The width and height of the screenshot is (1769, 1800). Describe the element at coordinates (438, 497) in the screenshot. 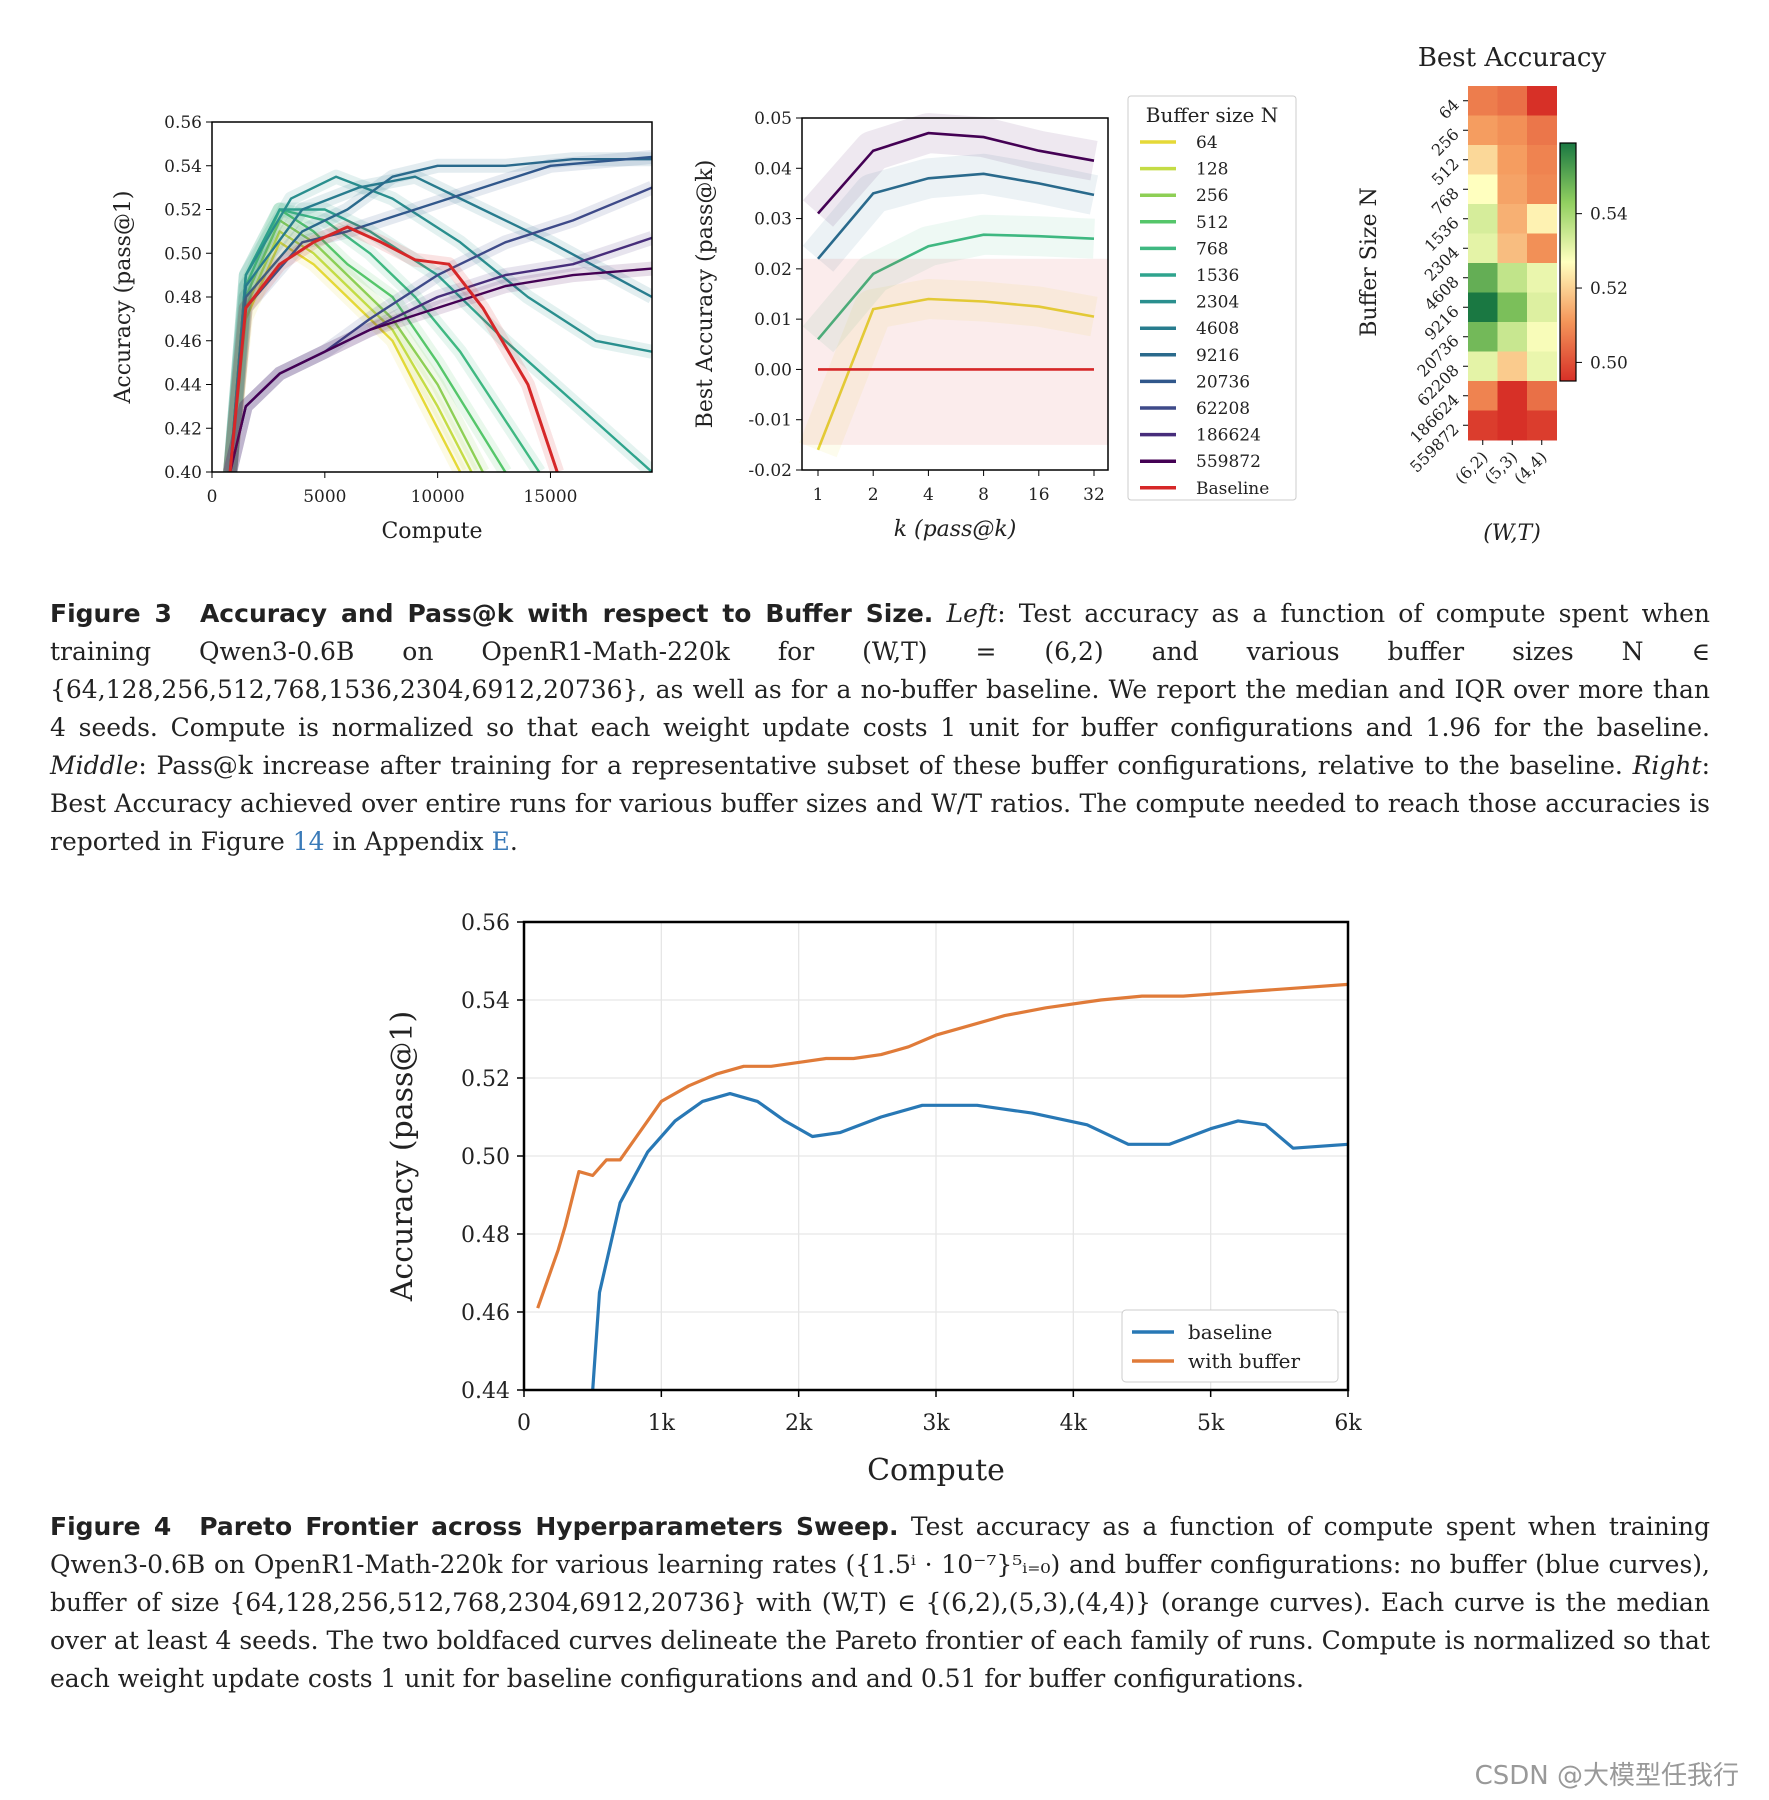

I see `x-tick-label: 10000` at that location.